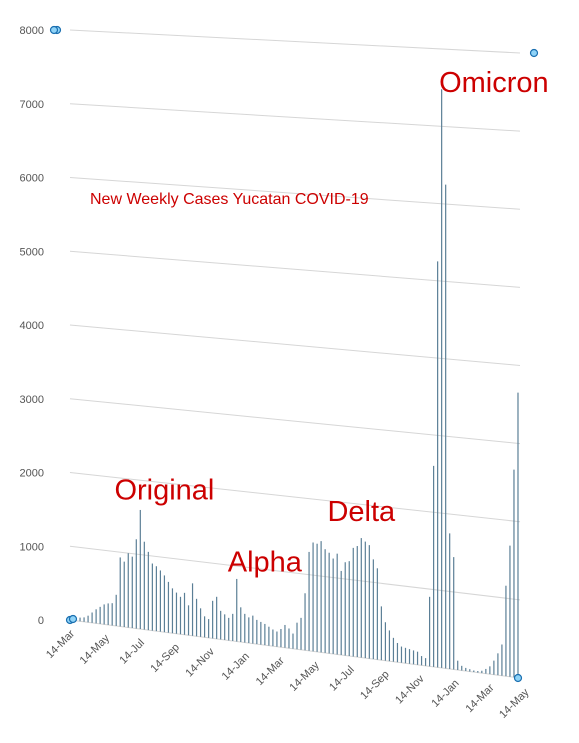 The image size is (579, 743). Describe the element at coordinates (32, 31) in the screenshot. I see `y-tick-label: 8000` at that location.